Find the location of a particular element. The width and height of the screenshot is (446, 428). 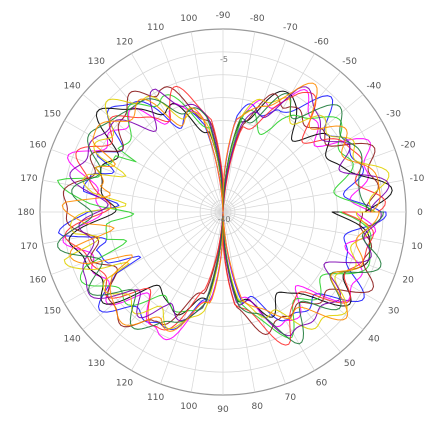

angle-label: -20 is located at coordinates (408, 146).